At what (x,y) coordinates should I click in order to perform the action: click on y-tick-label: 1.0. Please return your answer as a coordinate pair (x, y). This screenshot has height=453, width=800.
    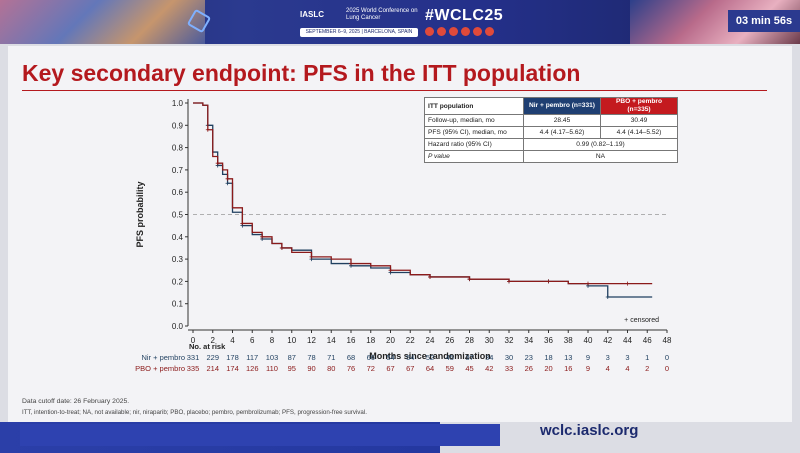
    Looking at the image, I should click on (178, 103).